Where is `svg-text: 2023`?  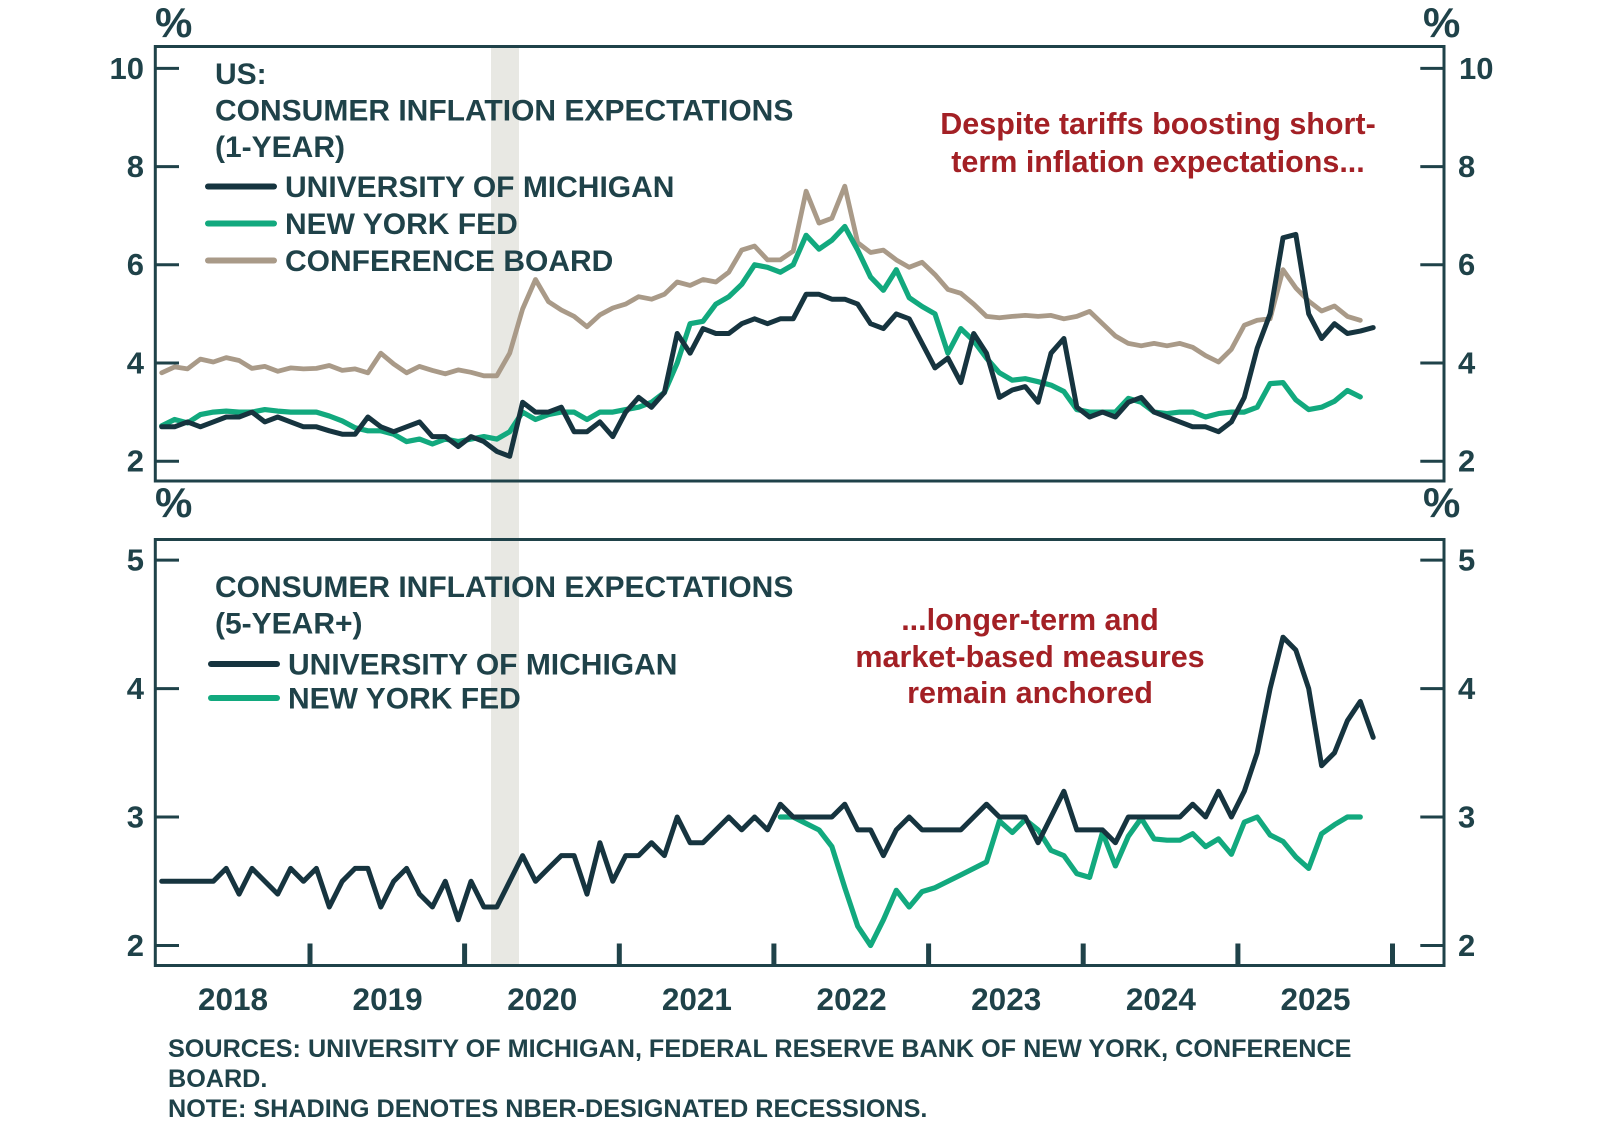
svg-text: 2023 is located at coordinates (1006, 999).